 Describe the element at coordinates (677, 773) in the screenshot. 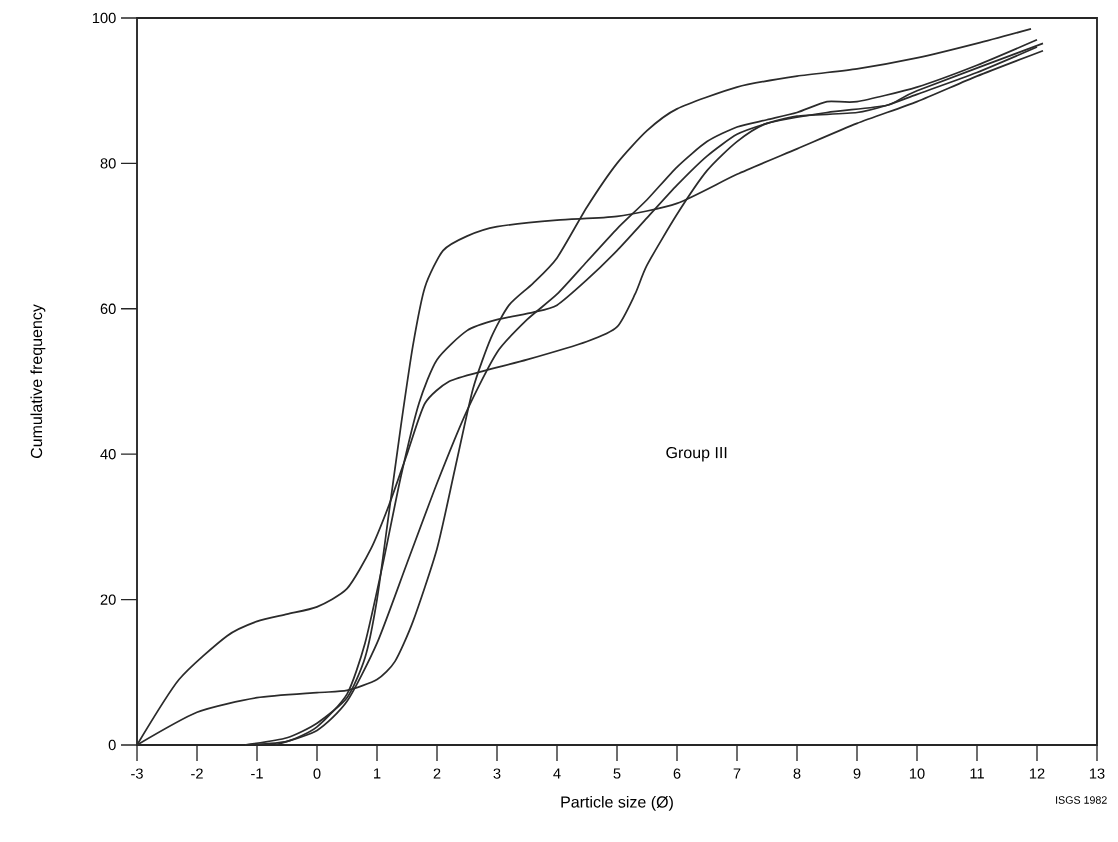

I see `x-tick-label: 6` at that location.